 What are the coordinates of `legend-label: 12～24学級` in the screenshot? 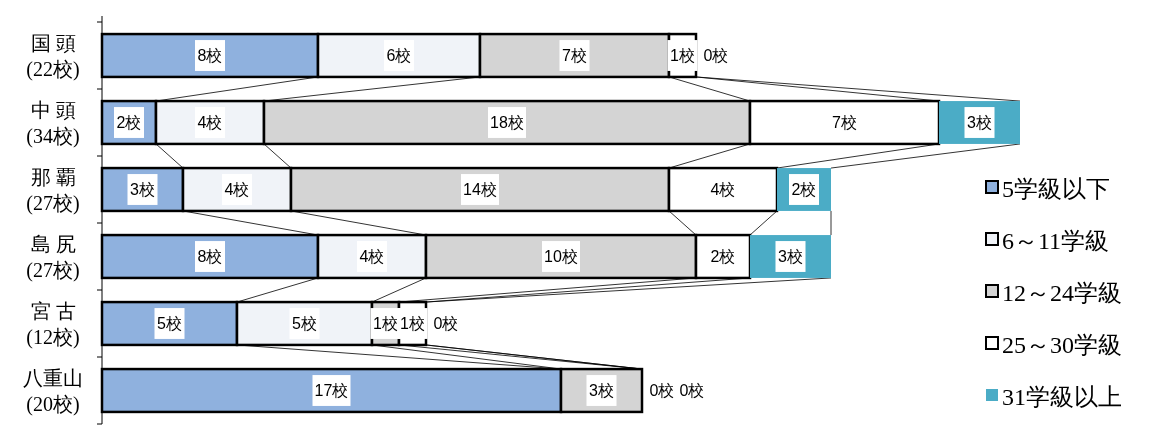 It's located at (1062, 292).